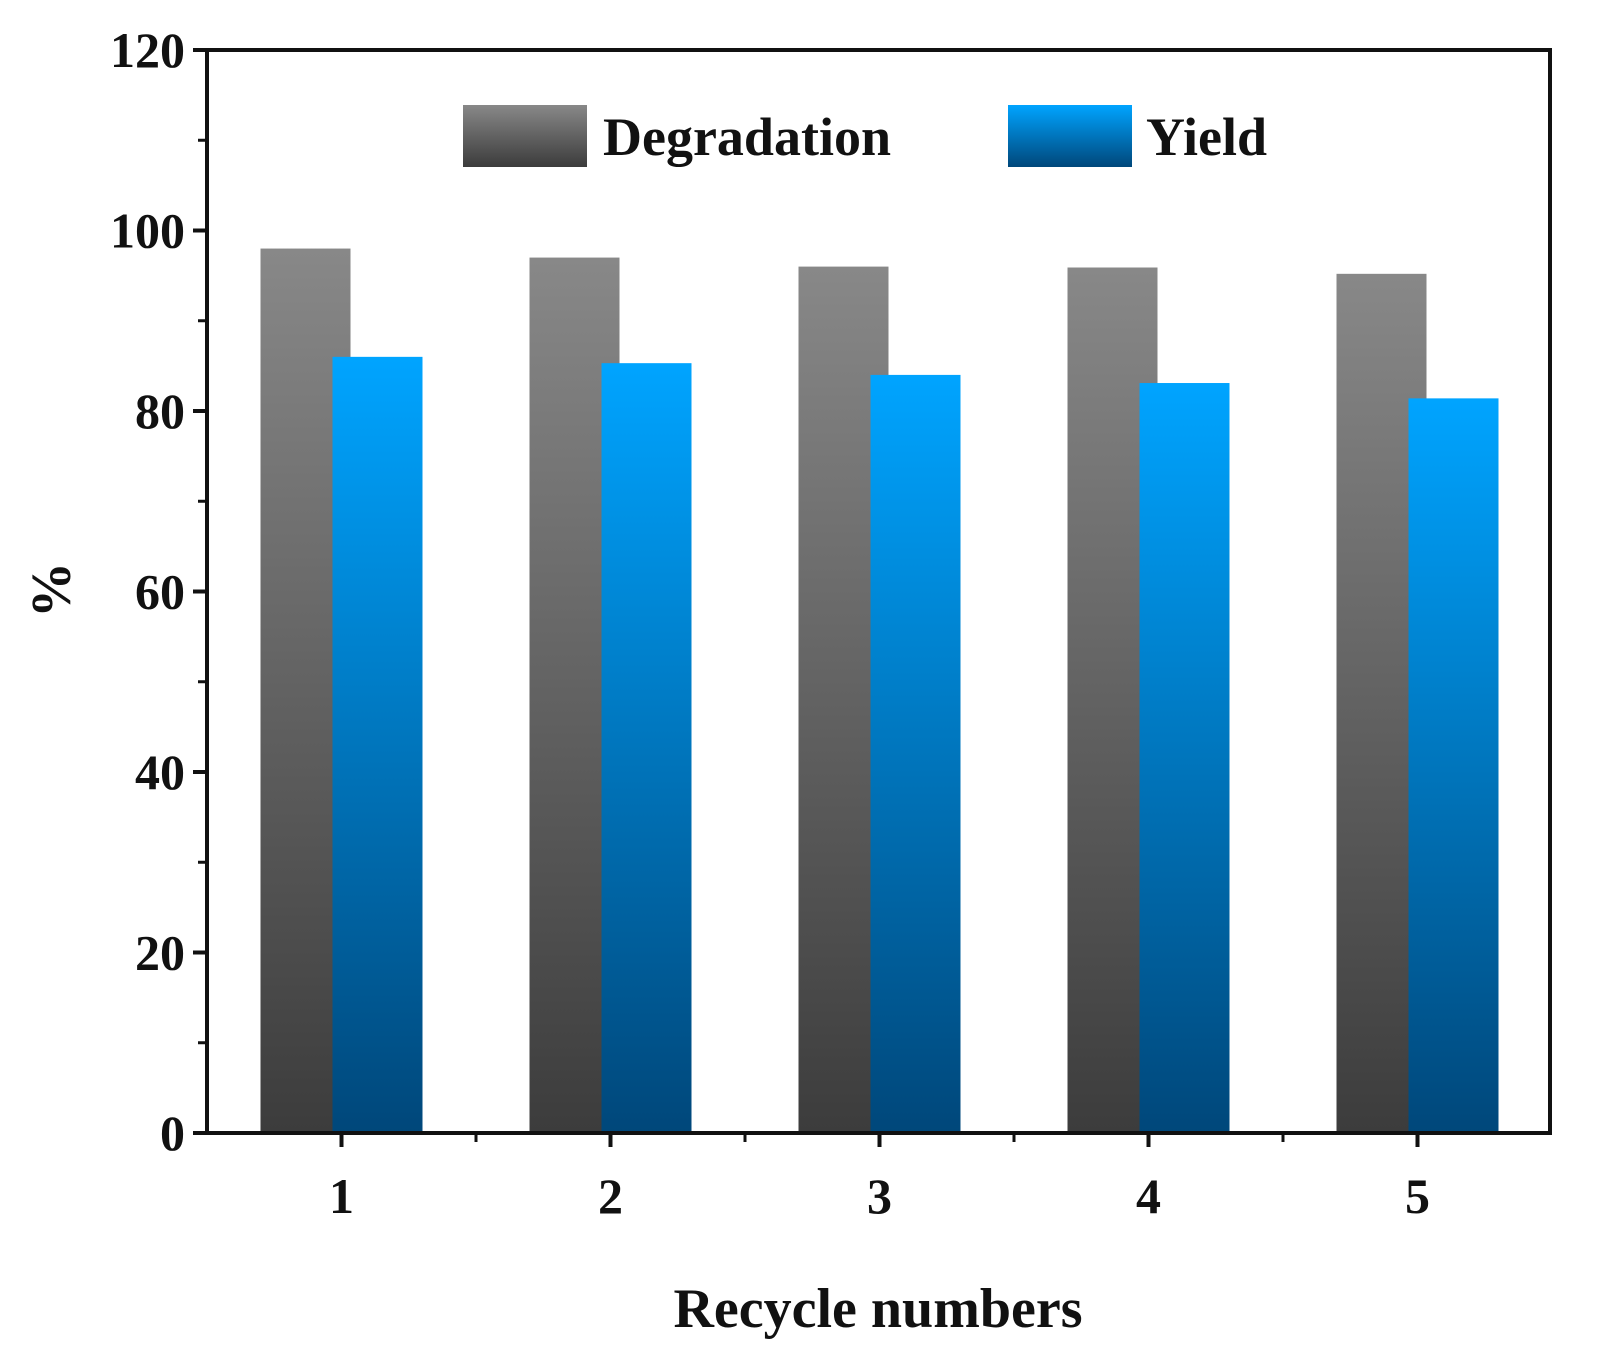 This screenshot has height=1353, width=1605. Describe the element at coordinates (747, 137) in the screenshot. I see `legend-label-degradation: Degradation` at that location.